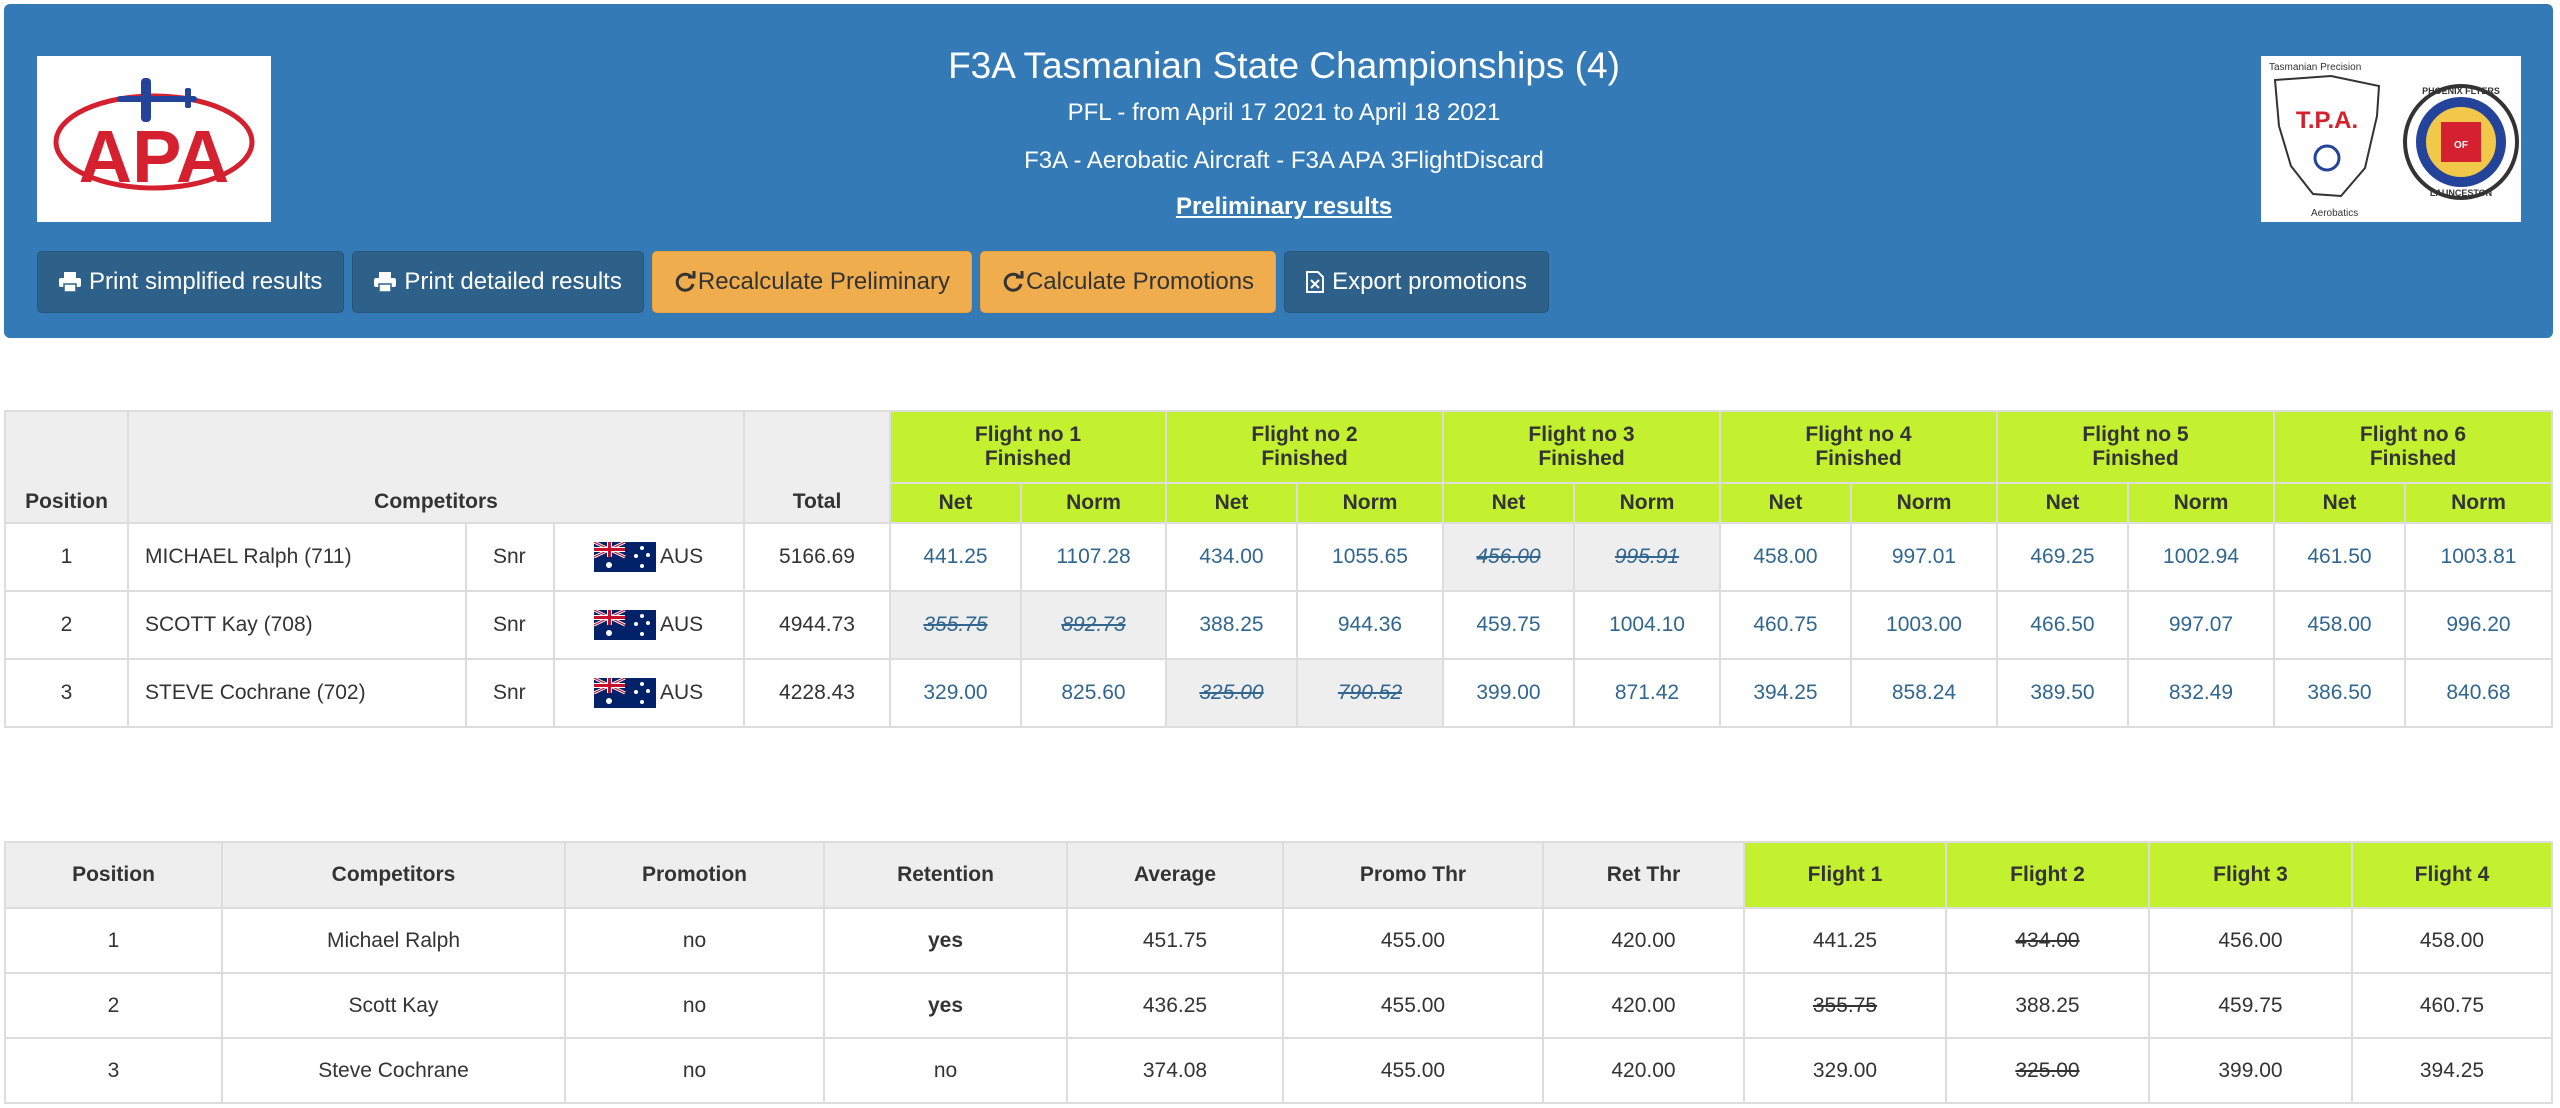  What do you see at coordinates (1785, 625) in the screenshot?
I see `net-score: 460.75` at bounding box center [1785, 625].